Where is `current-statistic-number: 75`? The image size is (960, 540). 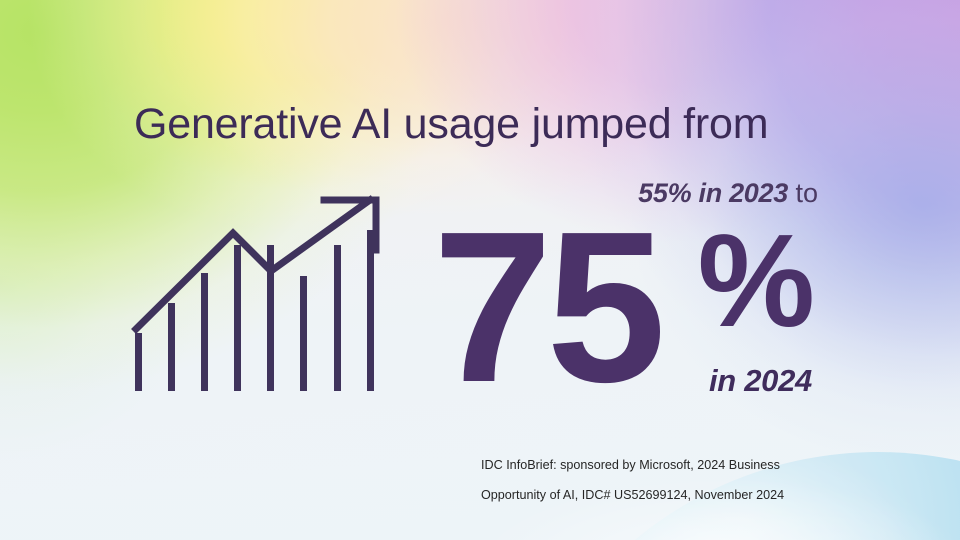 current-statistic-number: 75 is located at coordinates (549, 306).